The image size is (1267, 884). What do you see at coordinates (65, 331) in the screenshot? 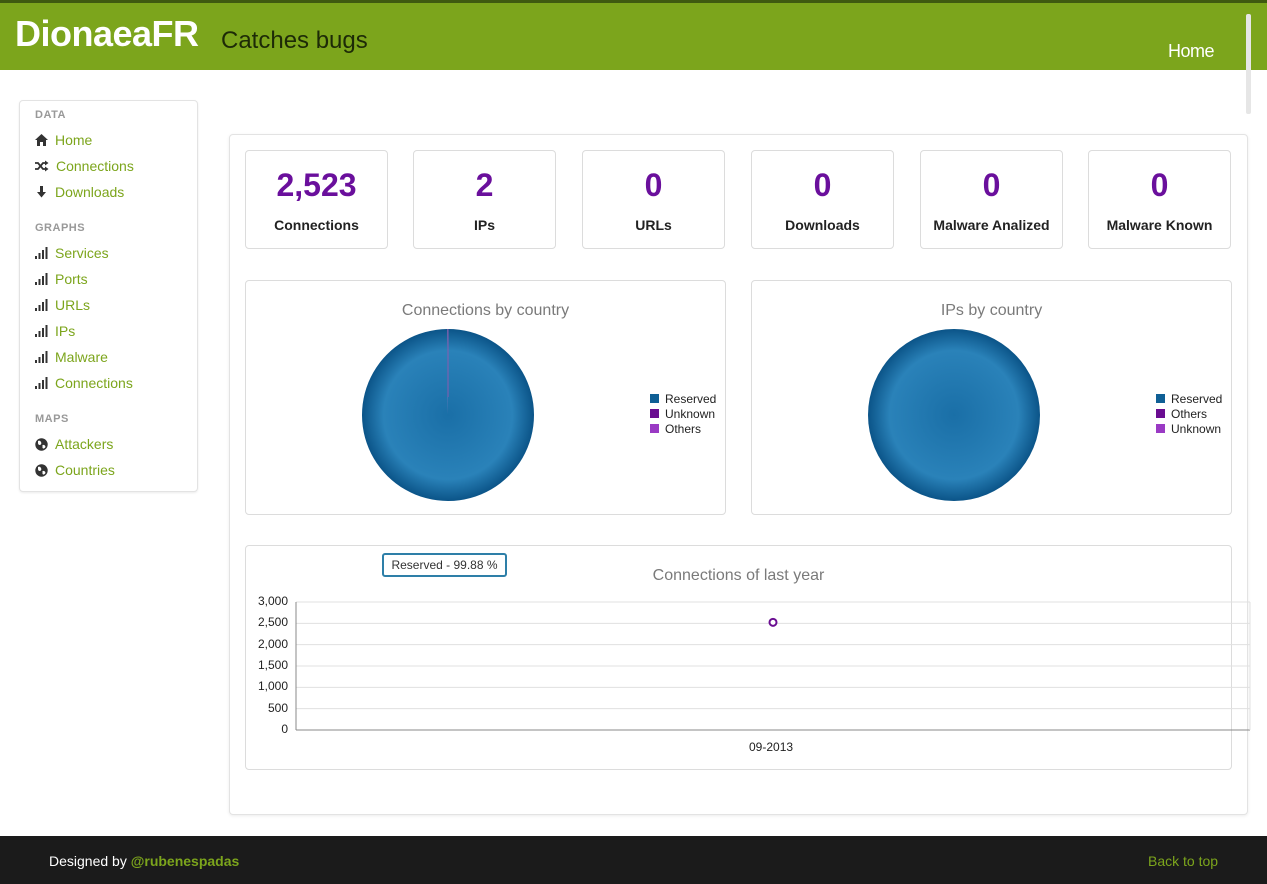
I see `sidebar-item-label: IPs` at bounding box center [65, 331].